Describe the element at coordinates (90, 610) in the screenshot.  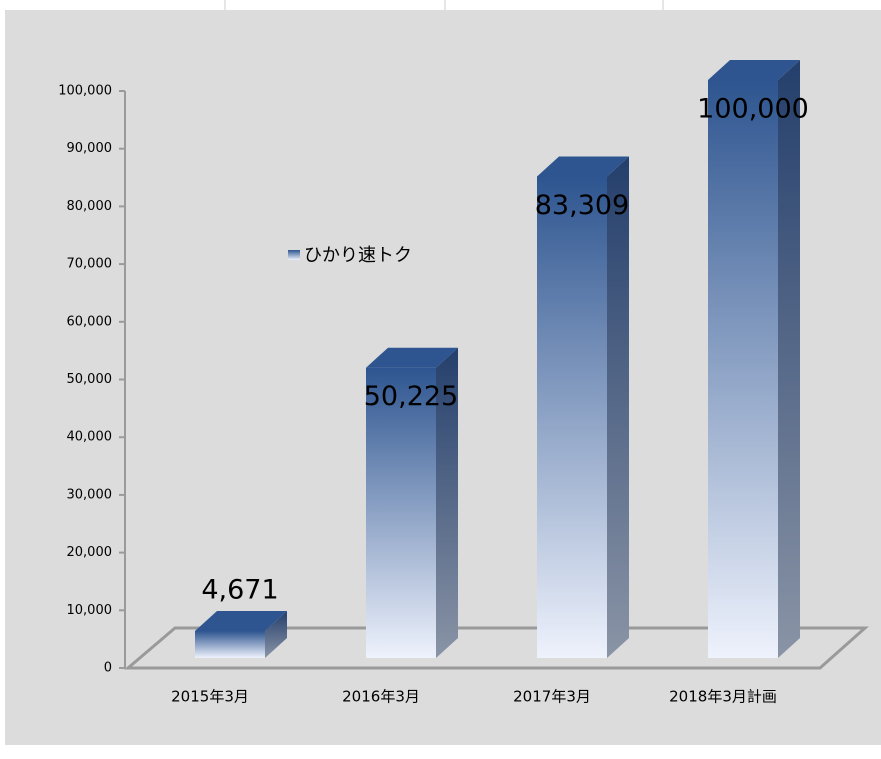
I see `y-tick-label: 10,000` at that location.